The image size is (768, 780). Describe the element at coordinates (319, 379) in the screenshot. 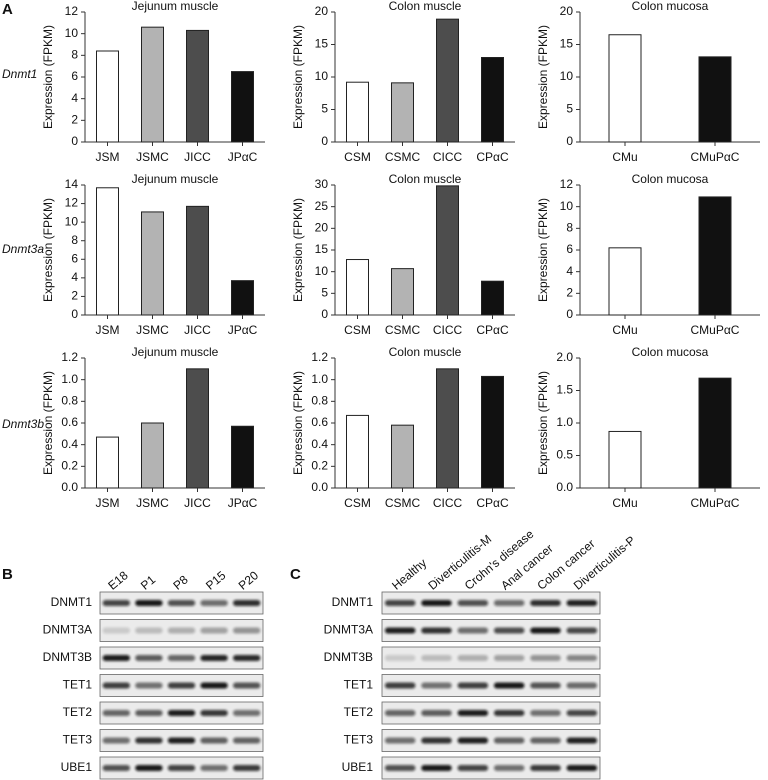

I see `y-tick-label: 1.0` at that location.